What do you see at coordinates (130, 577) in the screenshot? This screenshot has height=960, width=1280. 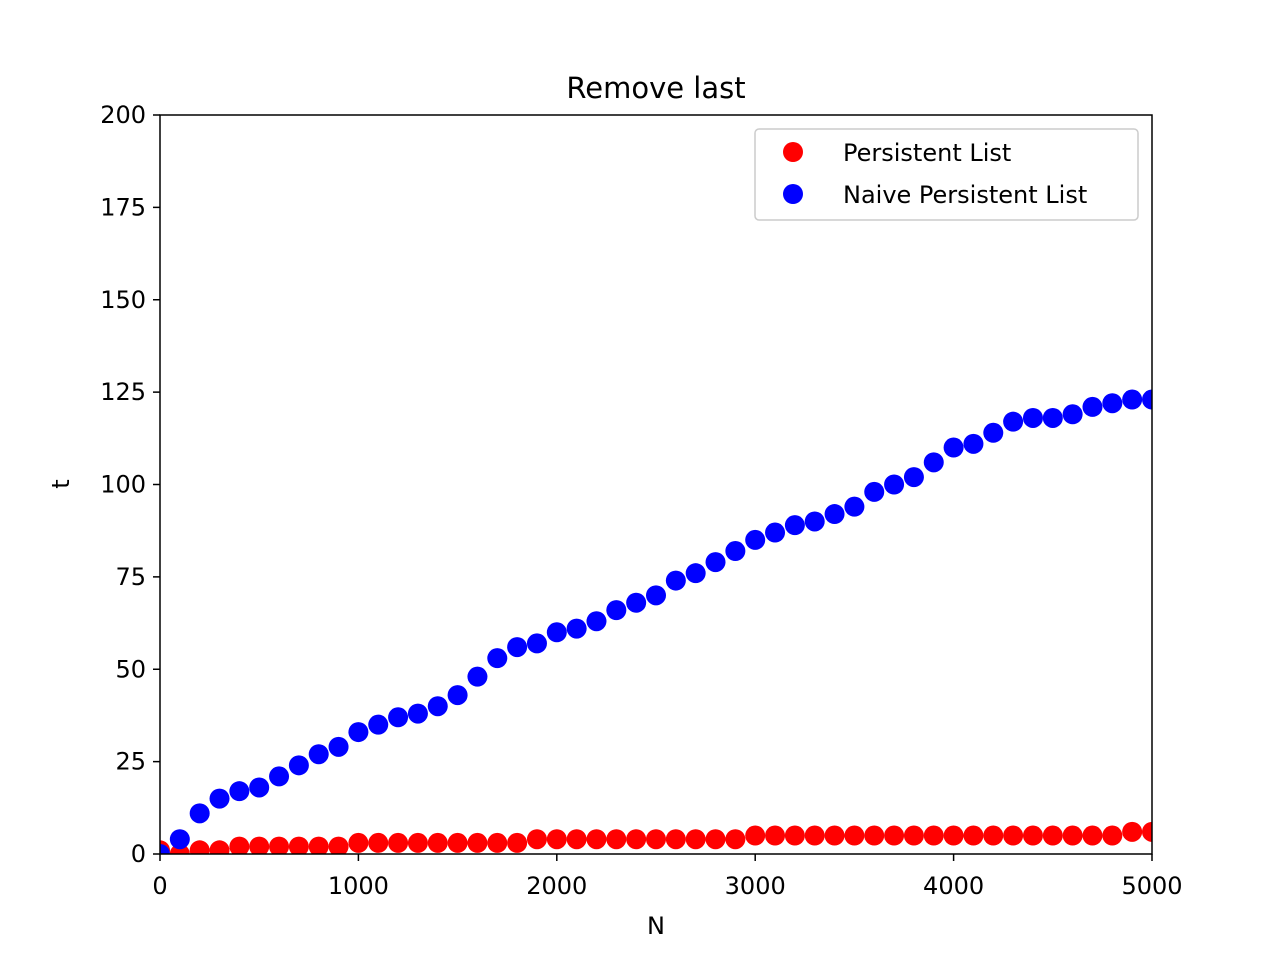 I see `y-tick-label: 75` at bounding box center [130, 577].